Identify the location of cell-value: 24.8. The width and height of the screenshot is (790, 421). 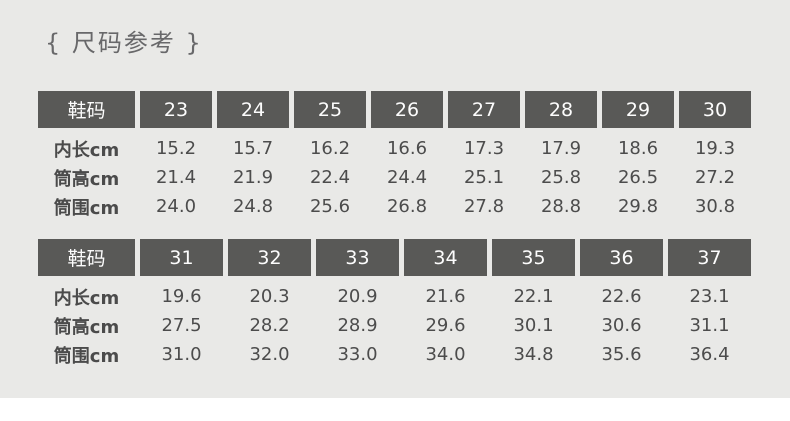
(253, 206).